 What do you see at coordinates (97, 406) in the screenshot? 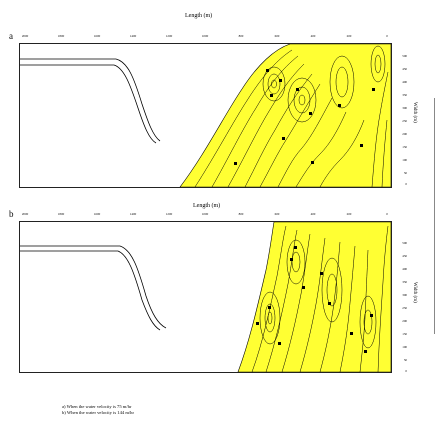
I see `caption-a: a) When the water velocity is 75 m/hr` at bounding box center [97, 406].